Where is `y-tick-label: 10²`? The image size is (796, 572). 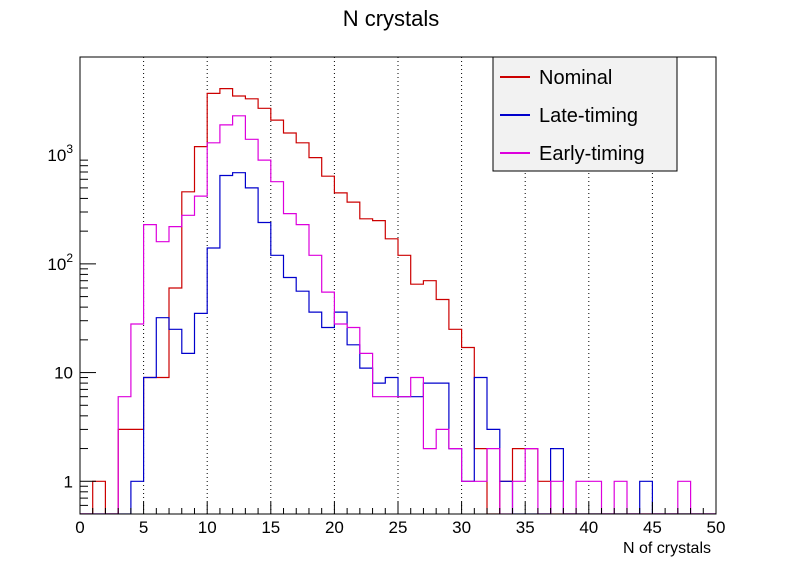
y-tick-label: 10² is located at coordinates (60, 262).